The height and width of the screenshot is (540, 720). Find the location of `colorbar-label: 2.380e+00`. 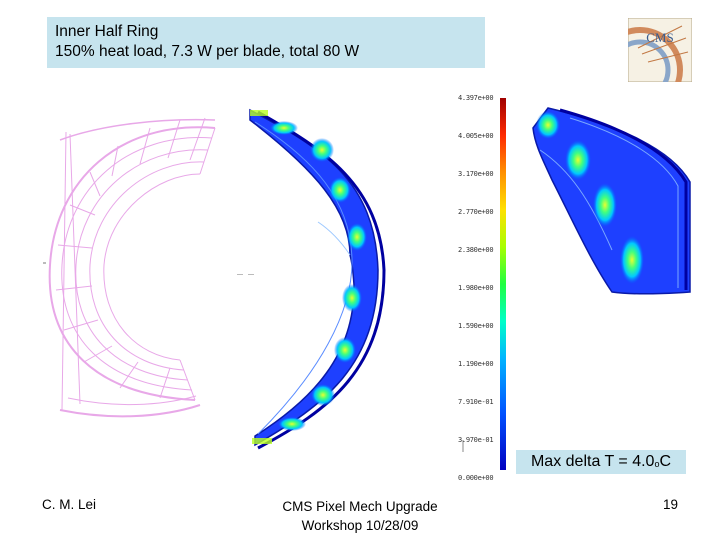

colorbar-label: 2.380e+00 is located at coordinates (476, 250).